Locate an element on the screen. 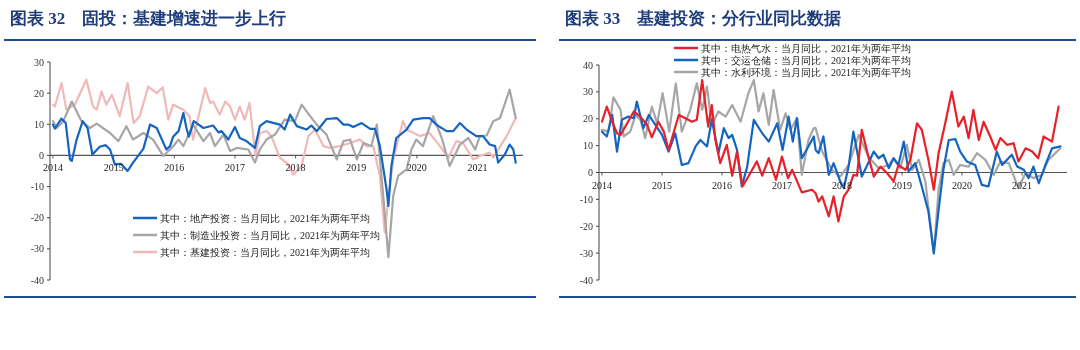 The width and height of the screenshot is (1080, 350). legend-label: 其中：制造业投资：当月同比，2021年为两年平均 is located at coordinates (270, 235).